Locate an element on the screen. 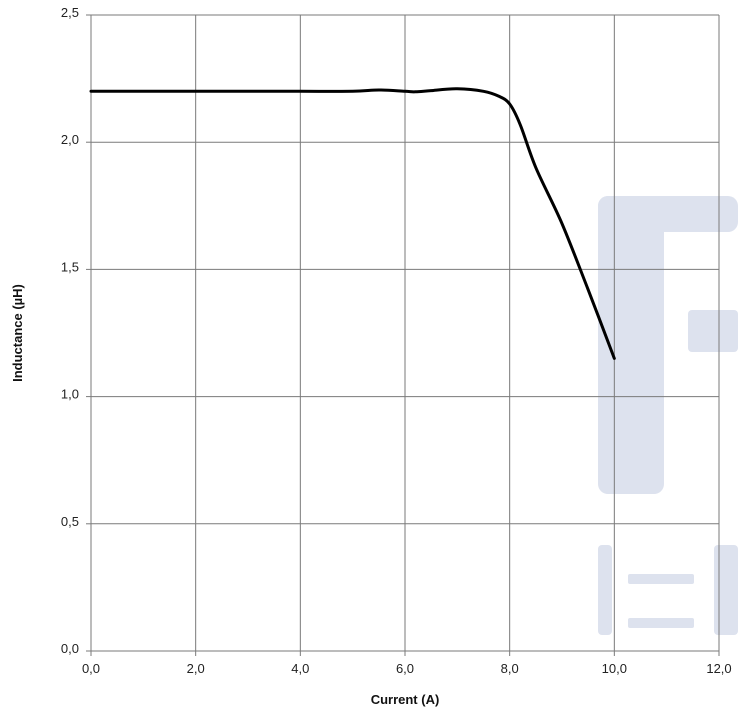 The width and height of the screenshot is (738, 713). y-tick-label: 1,5 is located at coordinates (70, 266).